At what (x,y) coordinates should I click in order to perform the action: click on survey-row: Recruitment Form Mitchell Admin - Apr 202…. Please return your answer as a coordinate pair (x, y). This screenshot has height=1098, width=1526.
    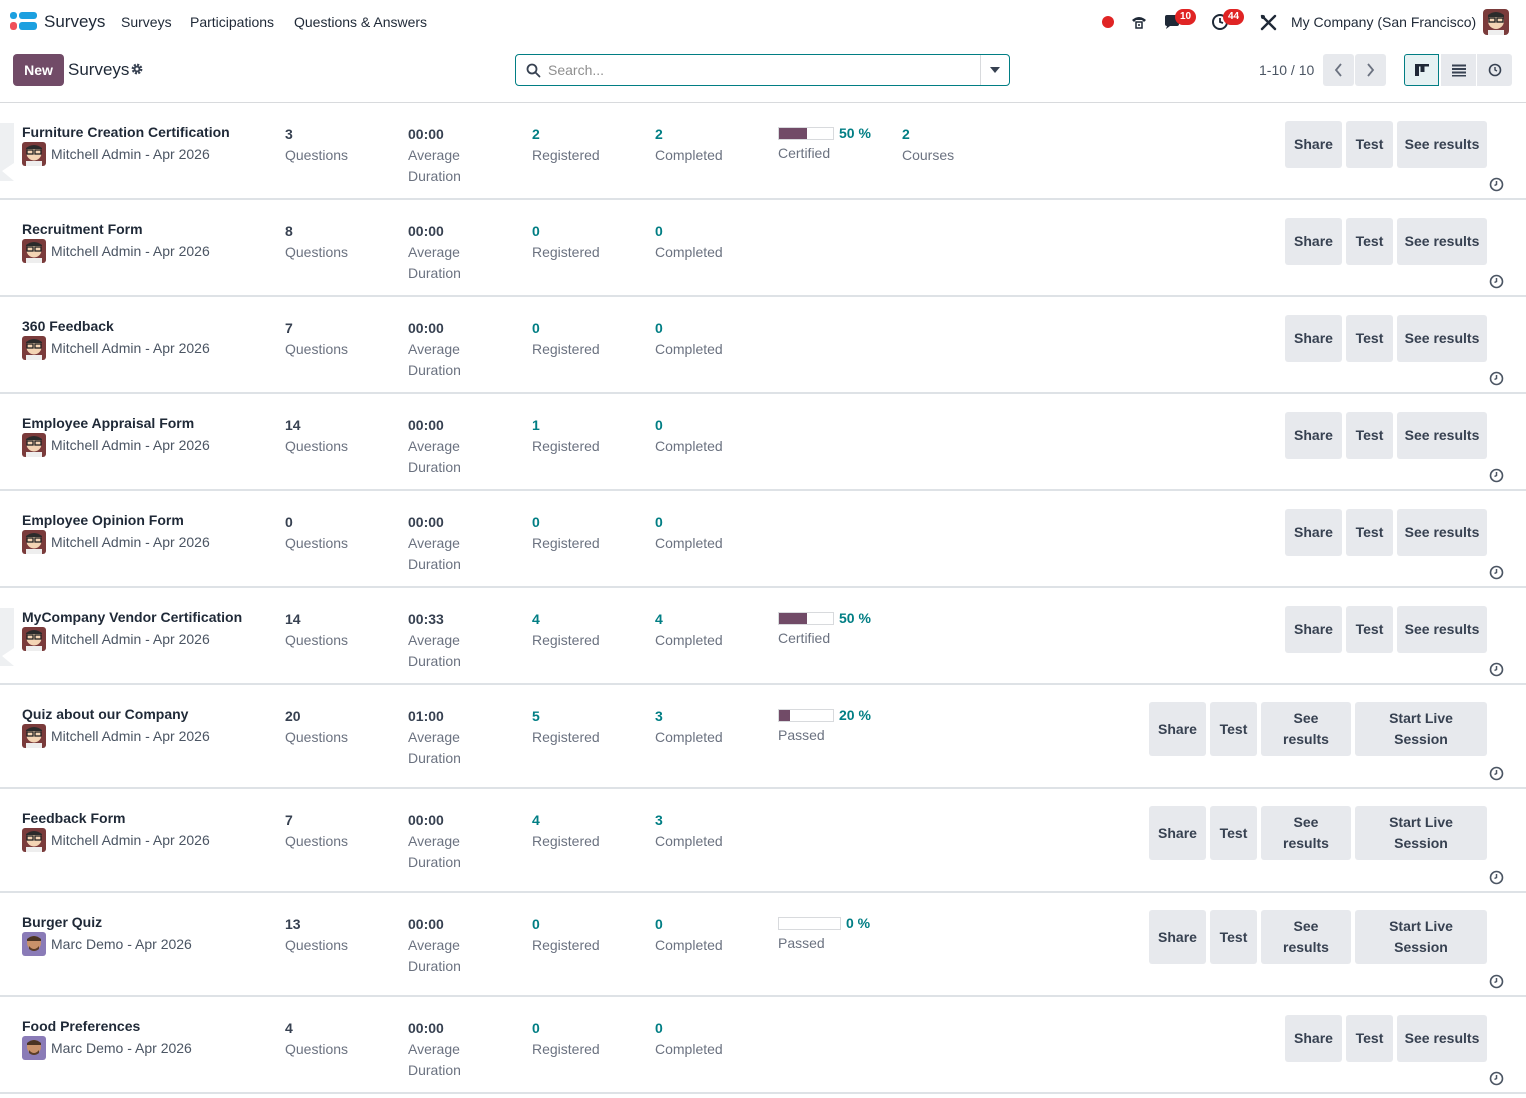
    Looking at the image, I should click on (763, 248).